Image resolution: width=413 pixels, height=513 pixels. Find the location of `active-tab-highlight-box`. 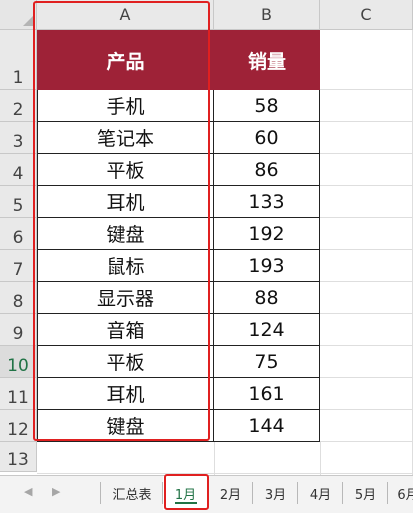

active-tab-highlight-box is located at coordinates (186, 492).